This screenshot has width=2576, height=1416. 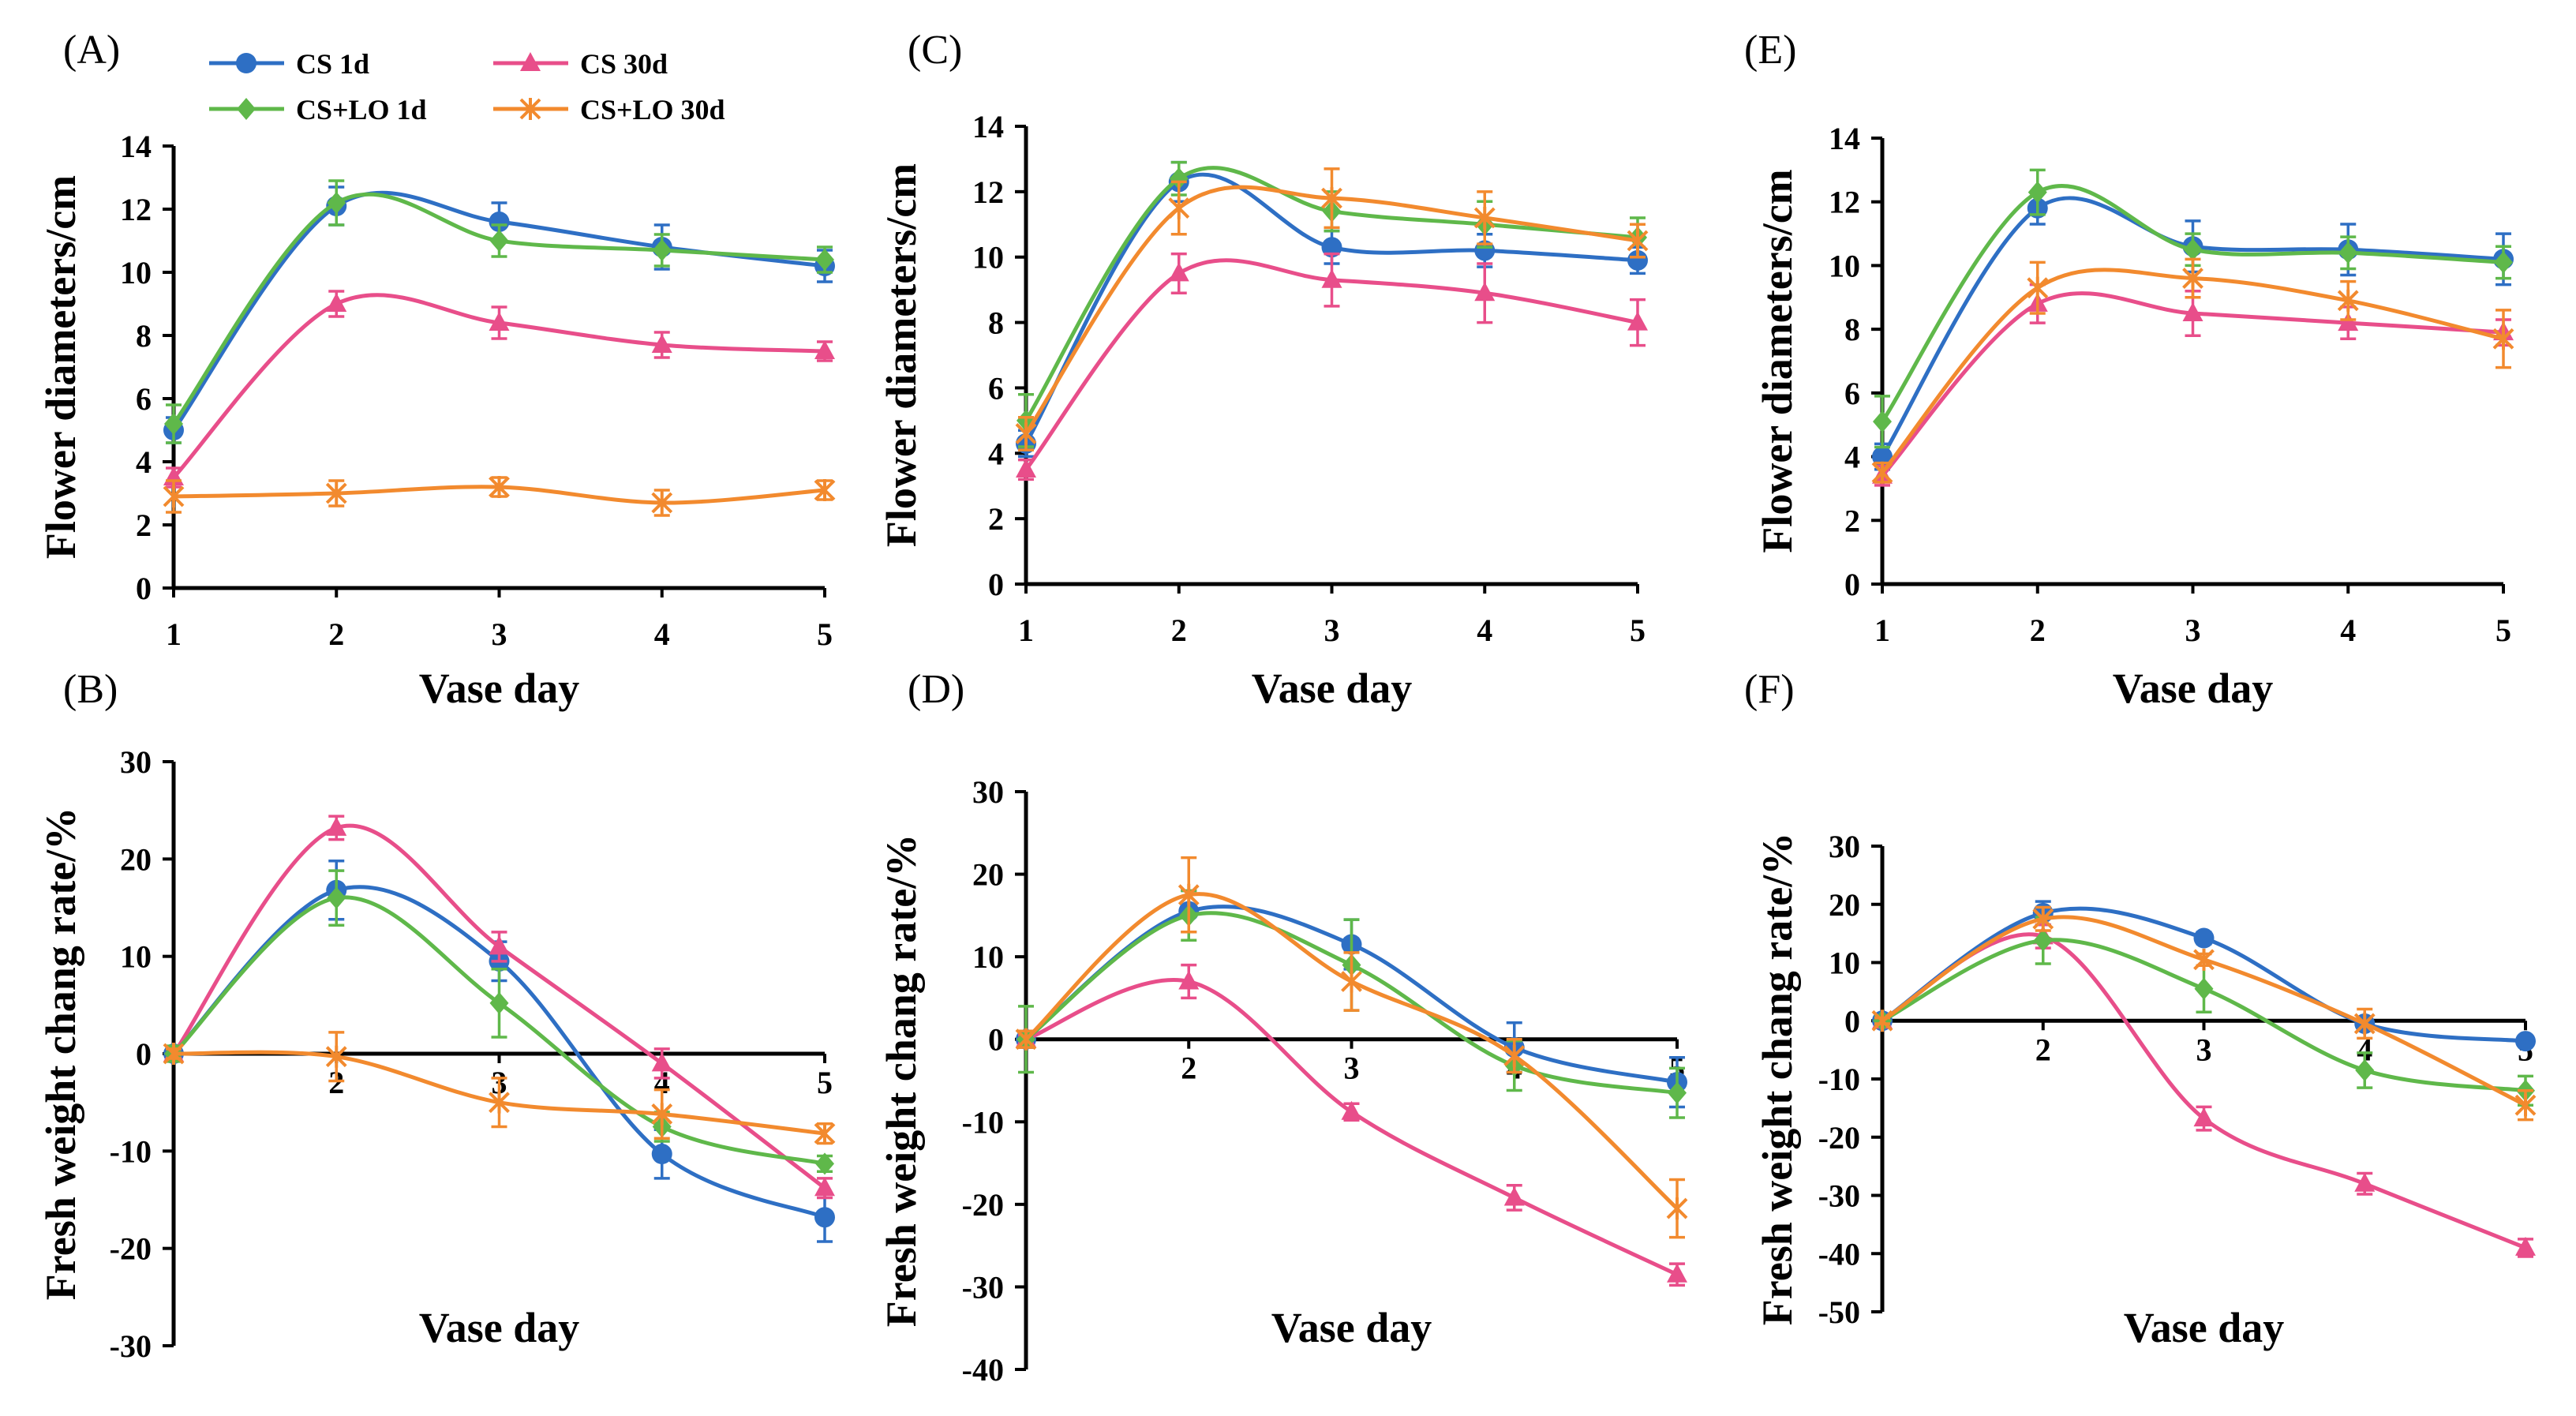 I want to click on y-tick-label: 30, so click(x=1844, y=846).